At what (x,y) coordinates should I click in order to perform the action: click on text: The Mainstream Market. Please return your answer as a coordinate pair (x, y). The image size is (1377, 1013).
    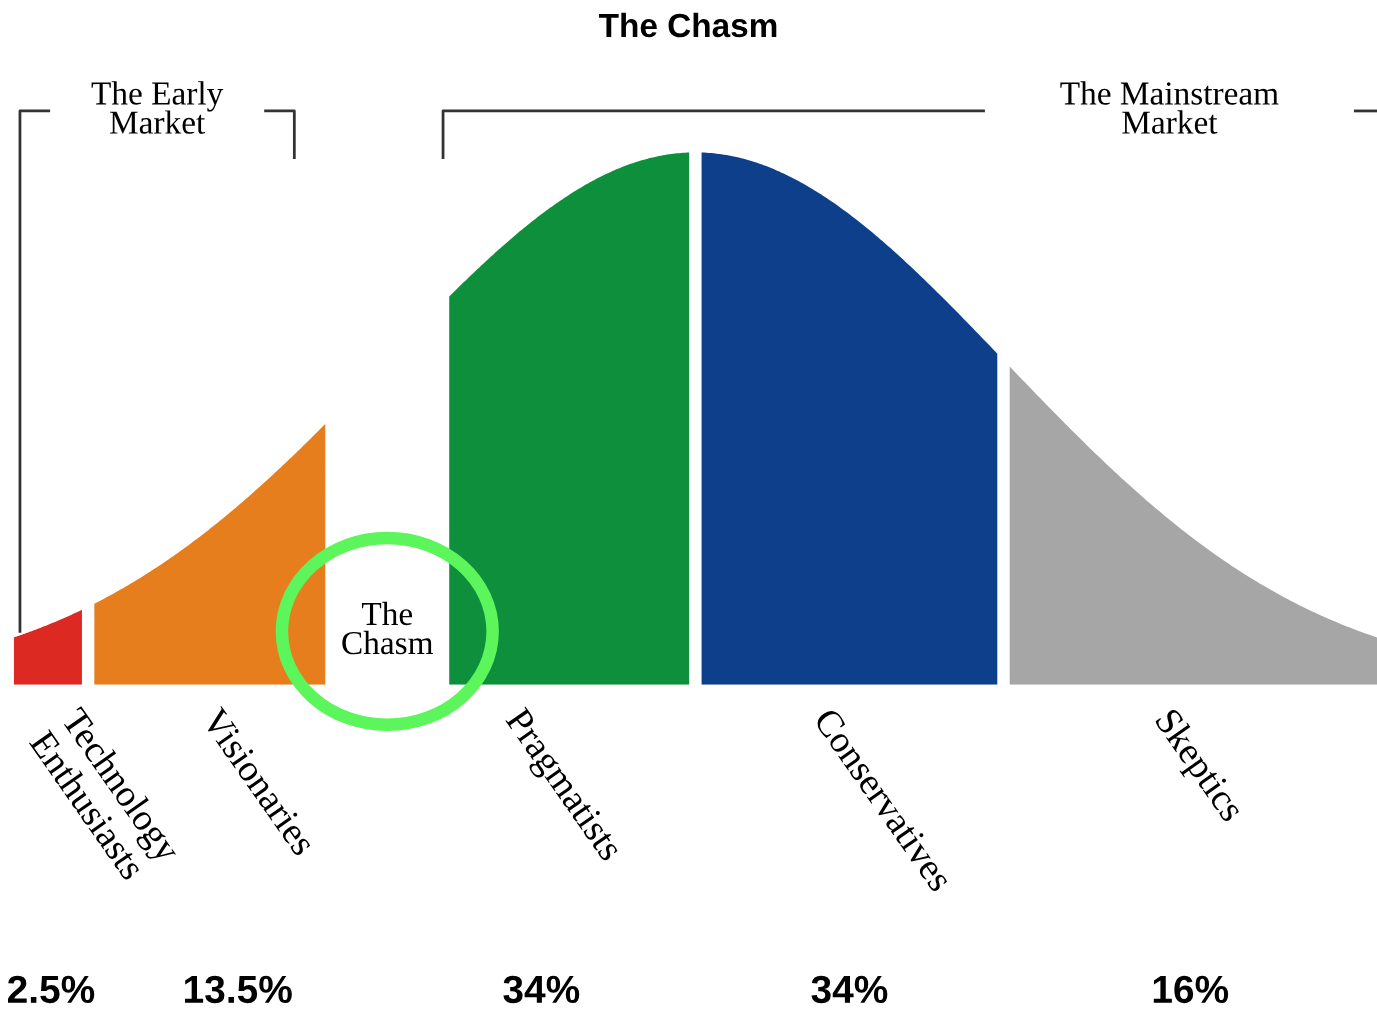
    Looking at the image, I should click on (1169, 107).